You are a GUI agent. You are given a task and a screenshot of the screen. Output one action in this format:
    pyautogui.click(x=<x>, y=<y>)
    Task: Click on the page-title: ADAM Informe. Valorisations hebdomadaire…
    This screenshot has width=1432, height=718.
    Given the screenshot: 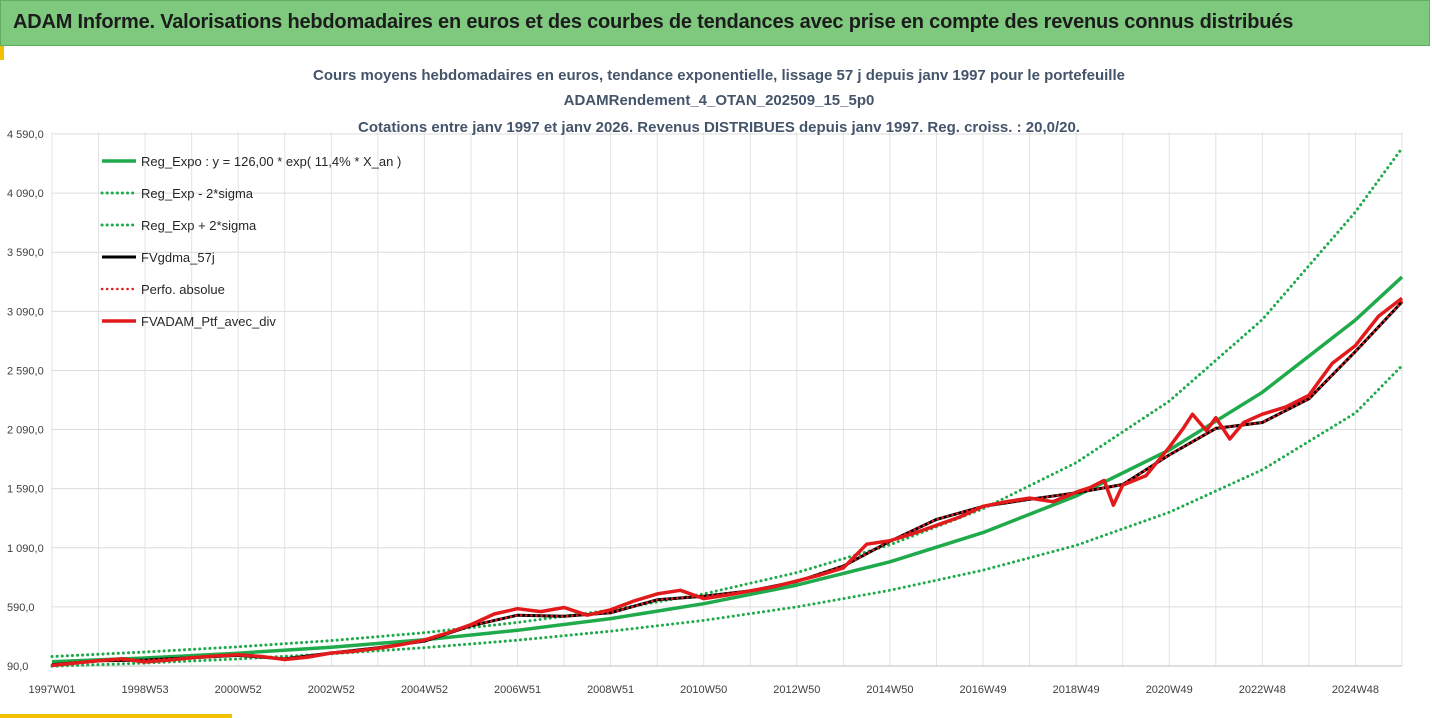 What is the action you would take?
    pyautogui.click(x=653, y=22)
    